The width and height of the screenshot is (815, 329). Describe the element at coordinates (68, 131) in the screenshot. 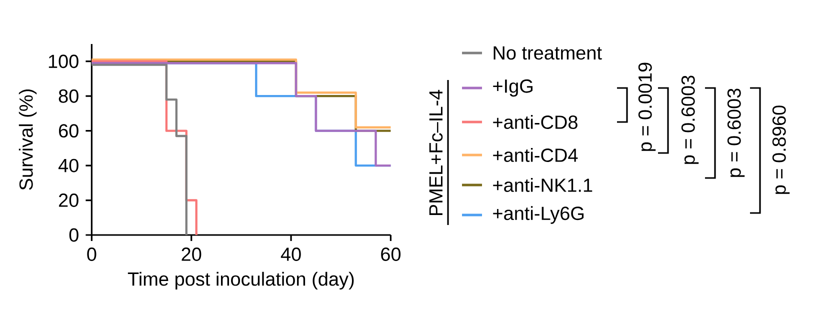

I see `y-tick-label: 60` at that location.